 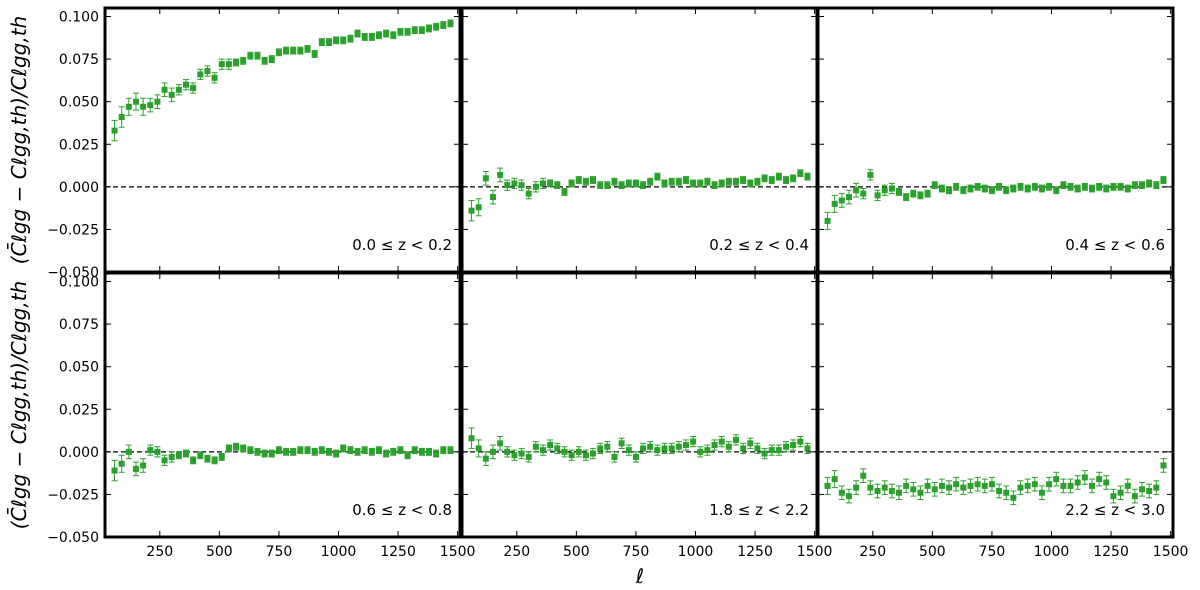 I want to click on x-tick-label: 250, so click(x=872, y=552).